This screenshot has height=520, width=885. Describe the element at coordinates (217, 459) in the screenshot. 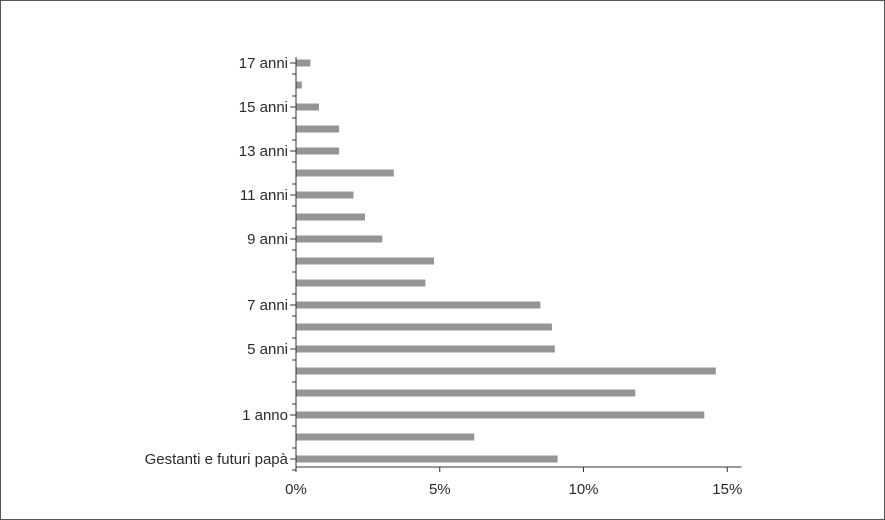

I see `y-tick-label: Gestanti e futuri papà` at that location.